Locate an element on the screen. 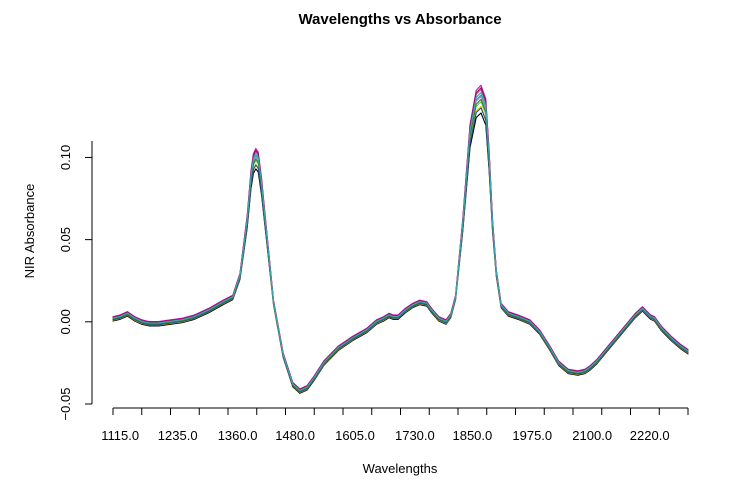 The height and width of the screenshot is (483, 740). chart-title: Wavelengths vs Absorbance is located at coordinates (399, 19).